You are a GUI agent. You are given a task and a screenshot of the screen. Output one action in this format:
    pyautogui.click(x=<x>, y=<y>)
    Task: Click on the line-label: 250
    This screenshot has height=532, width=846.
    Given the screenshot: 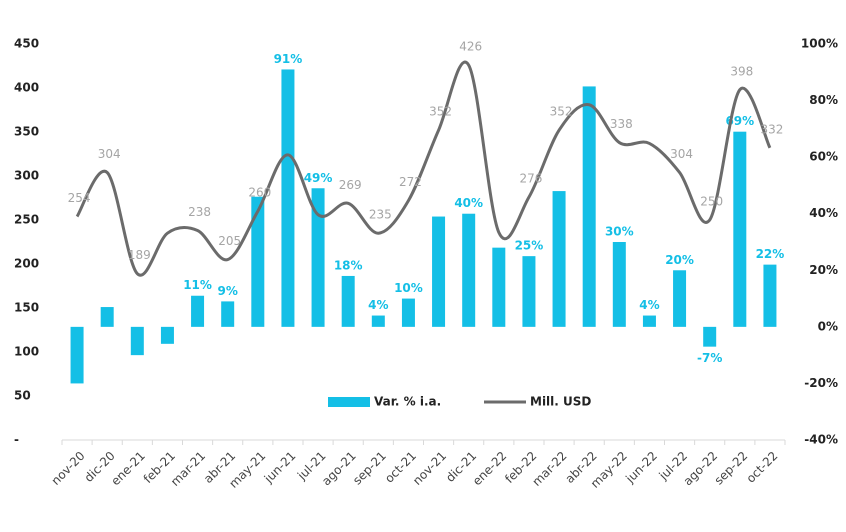 What is the action you would take?
    pyautogui.click(x=711, y=202)
    